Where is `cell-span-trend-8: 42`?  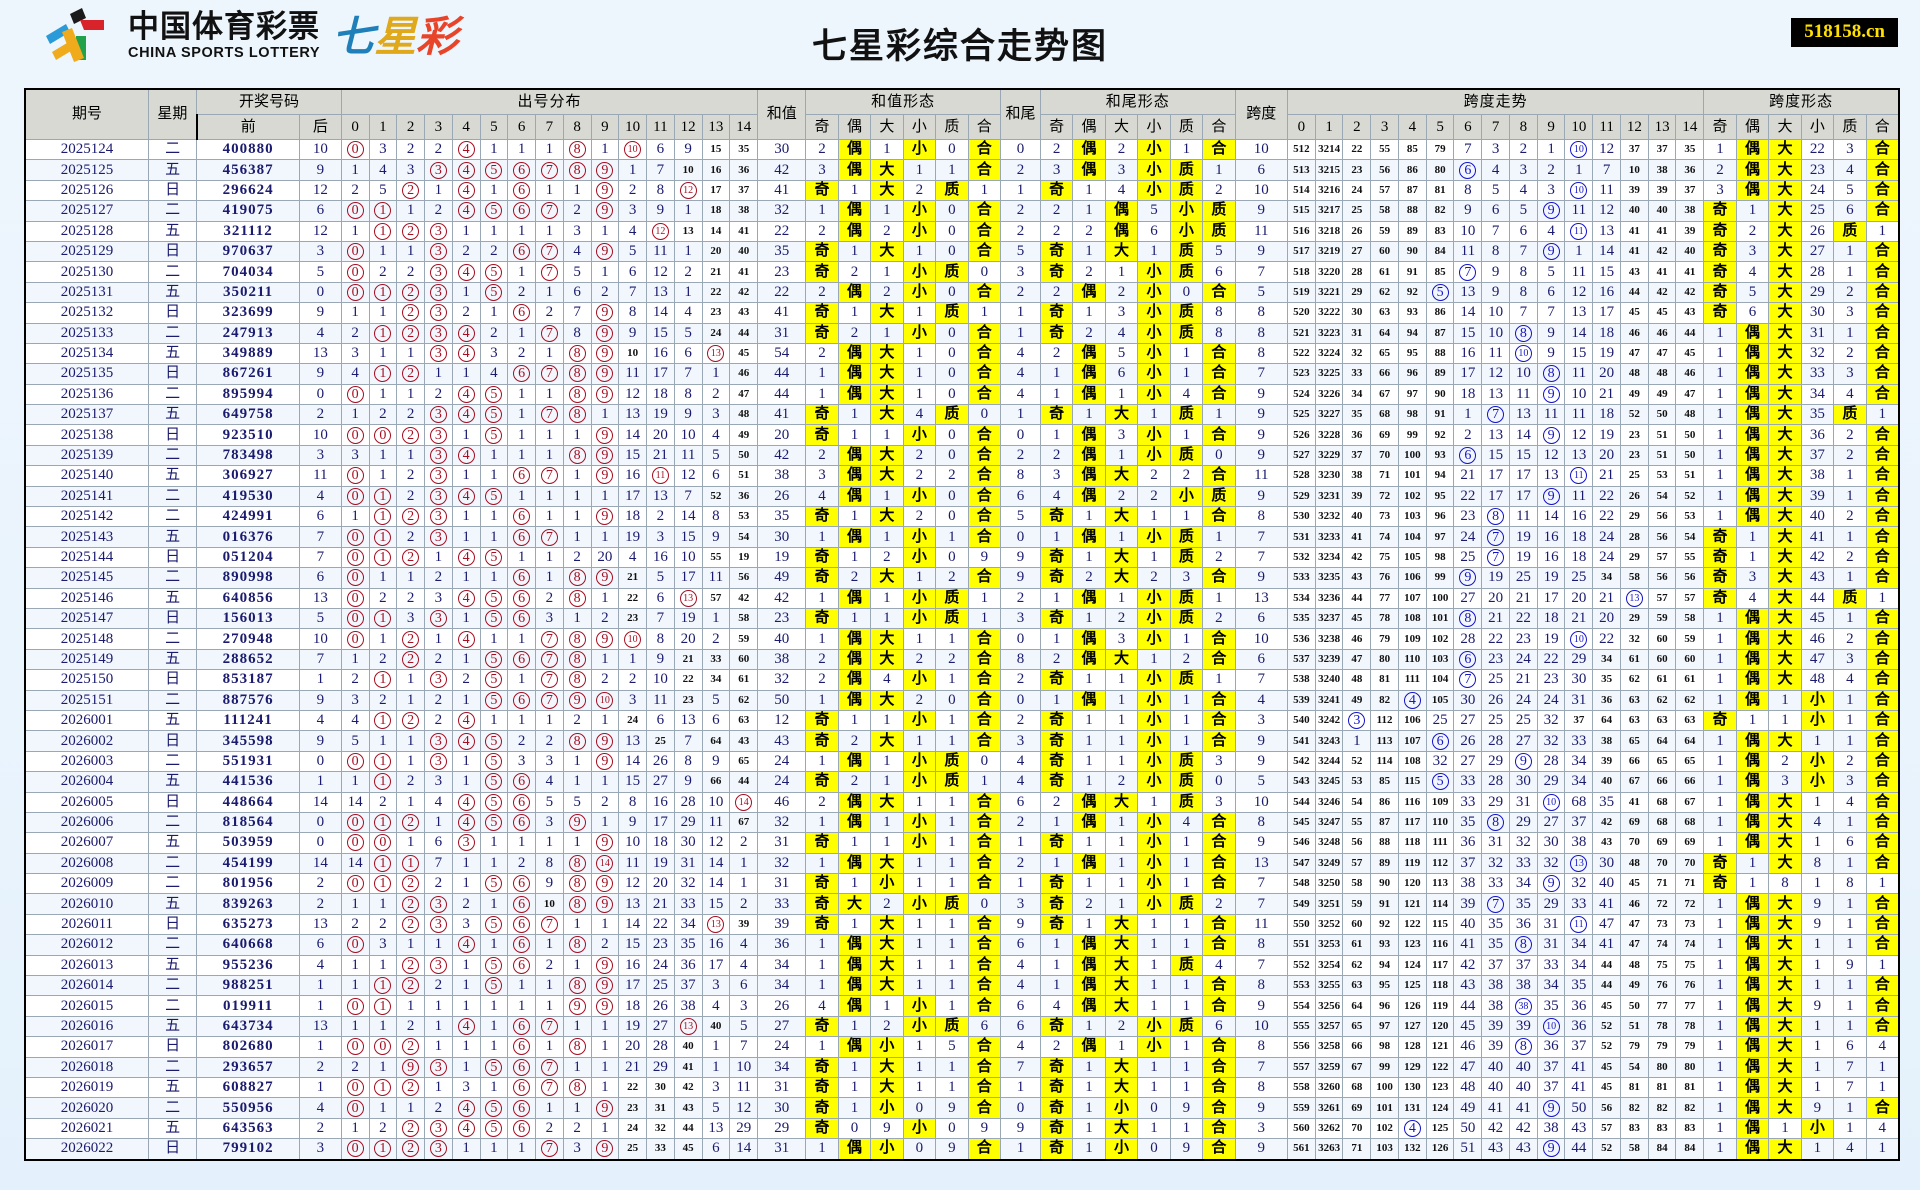 cell-span-trend-8: 42 is located at coordinates (1523, 1128).